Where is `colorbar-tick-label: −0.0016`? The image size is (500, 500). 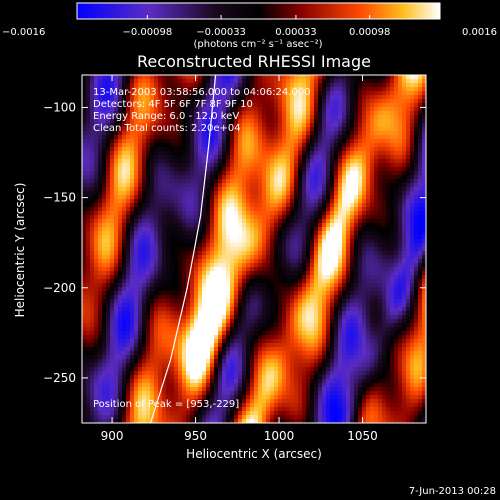
colorbar-tick-label: −0.0016 is located at coordinates (23, 32).